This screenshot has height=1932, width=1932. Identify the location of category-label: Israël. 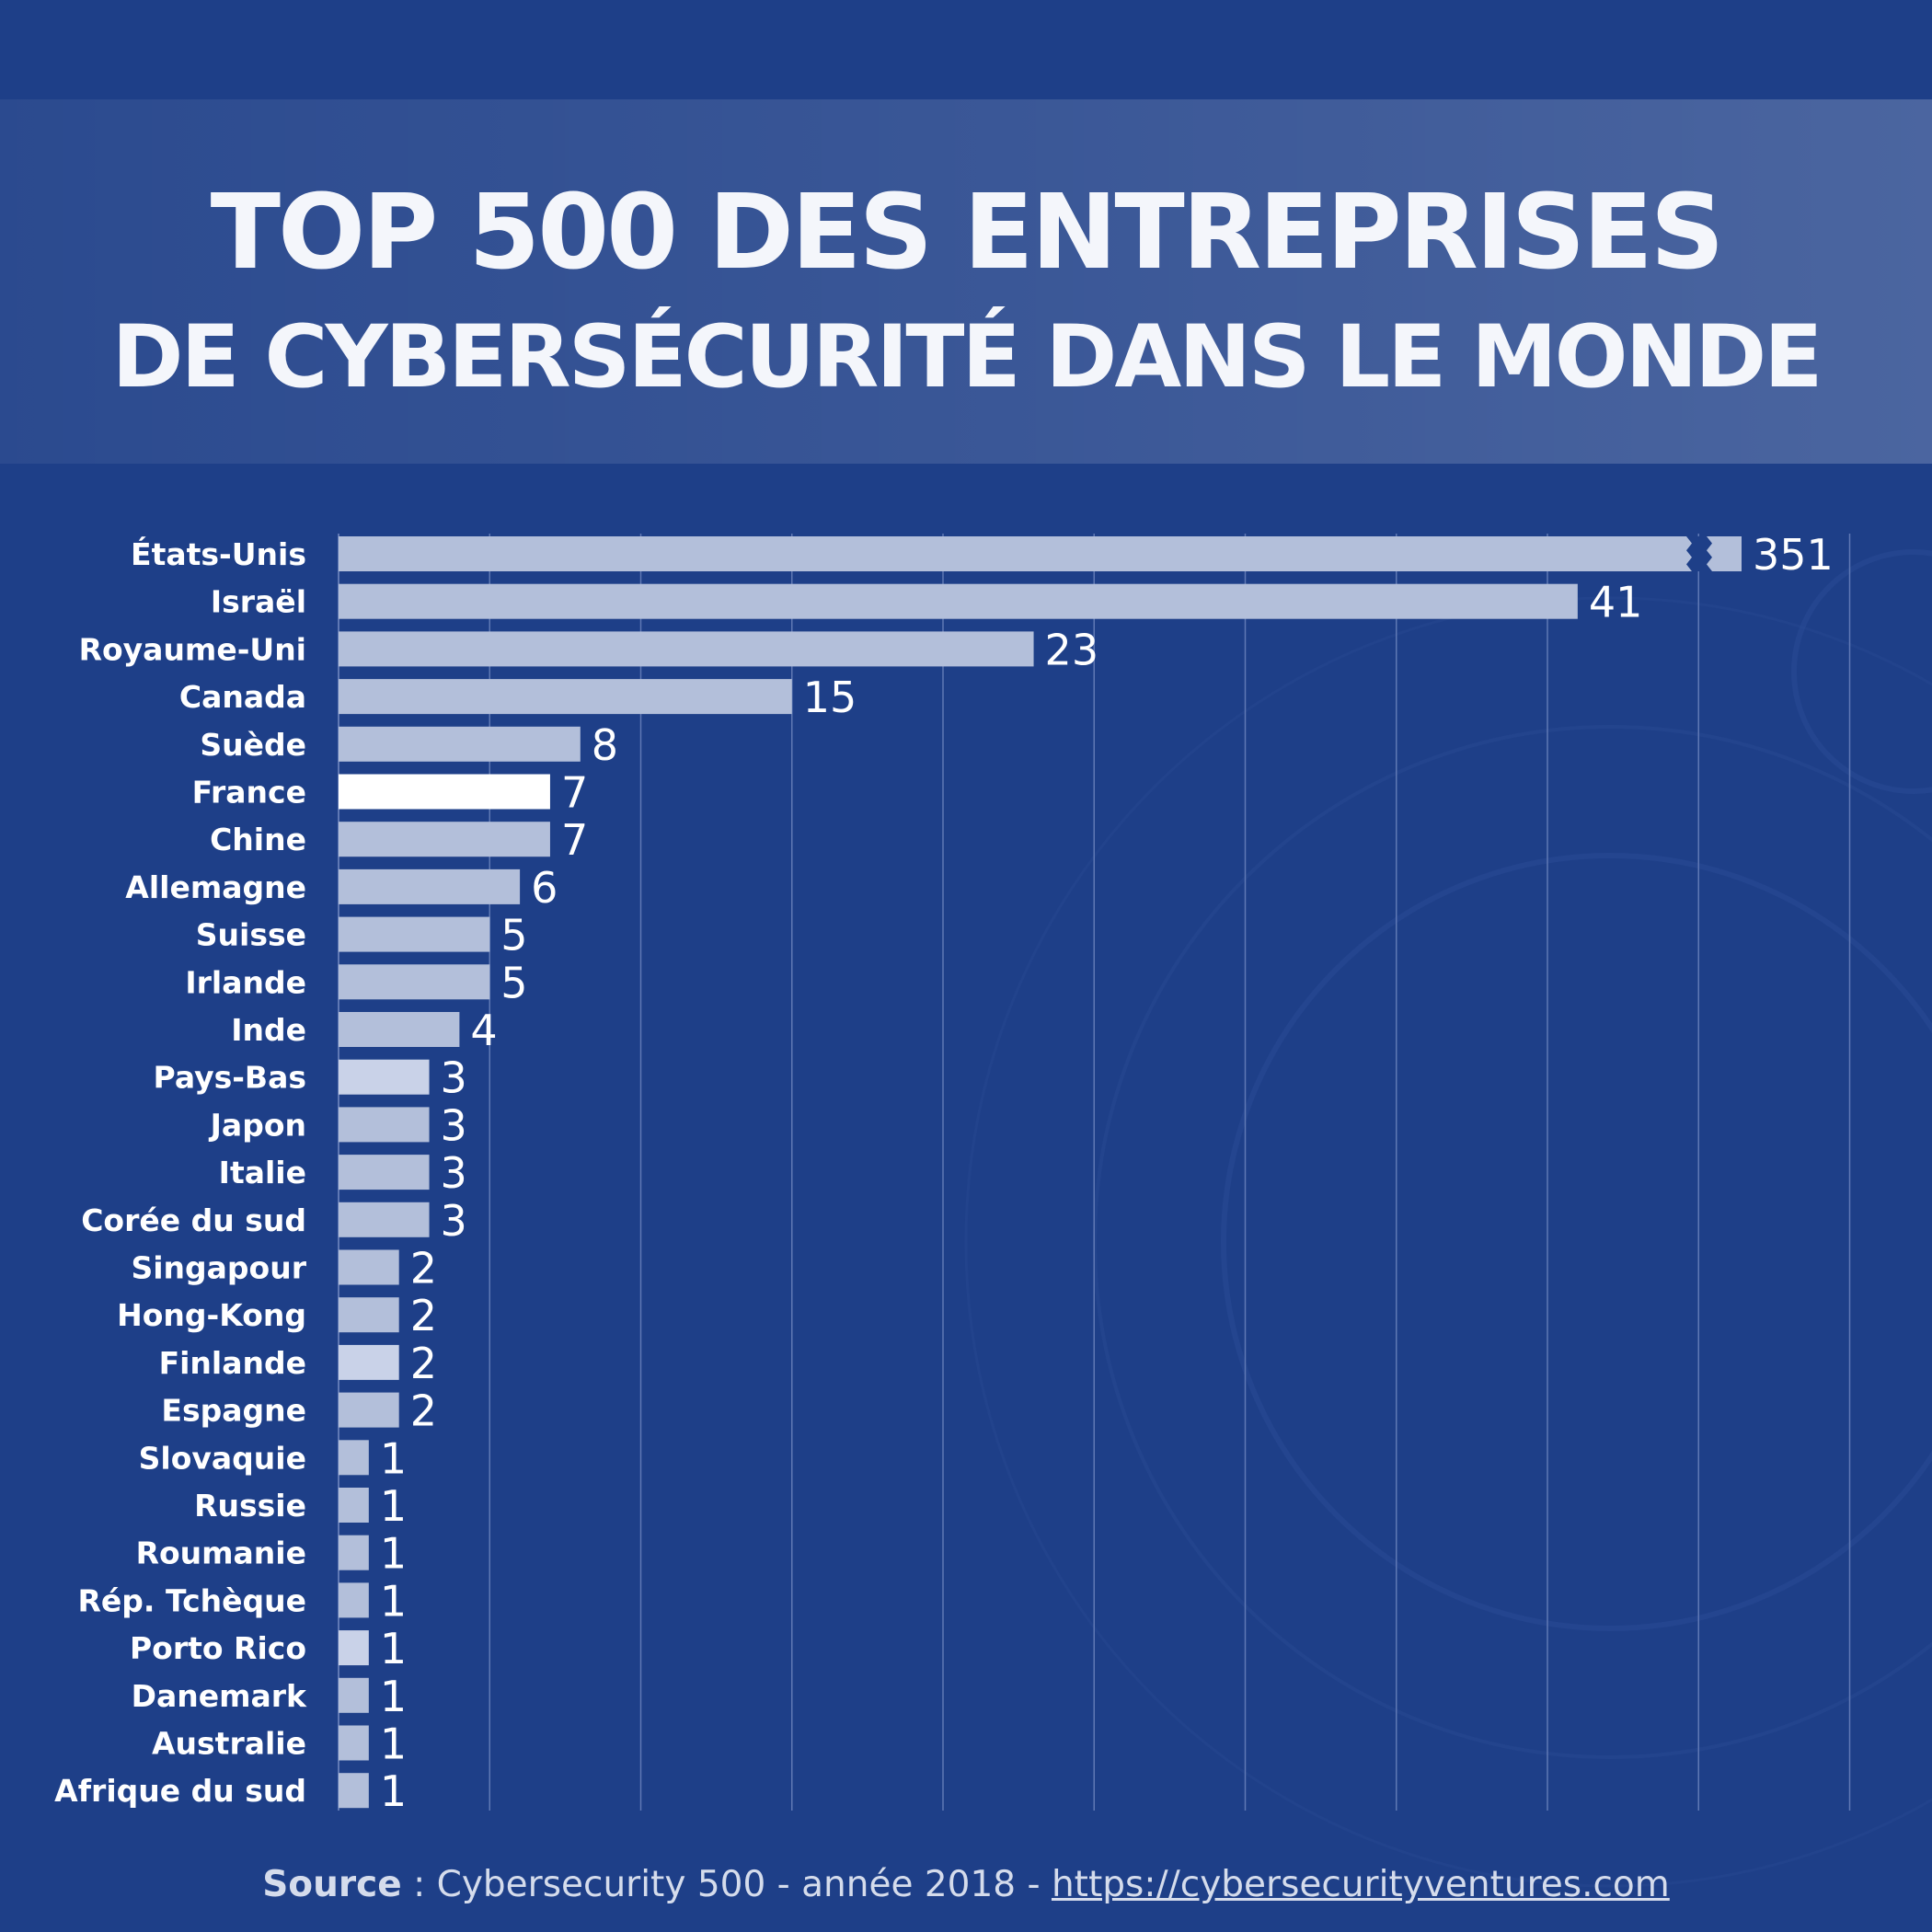
(258, 602).